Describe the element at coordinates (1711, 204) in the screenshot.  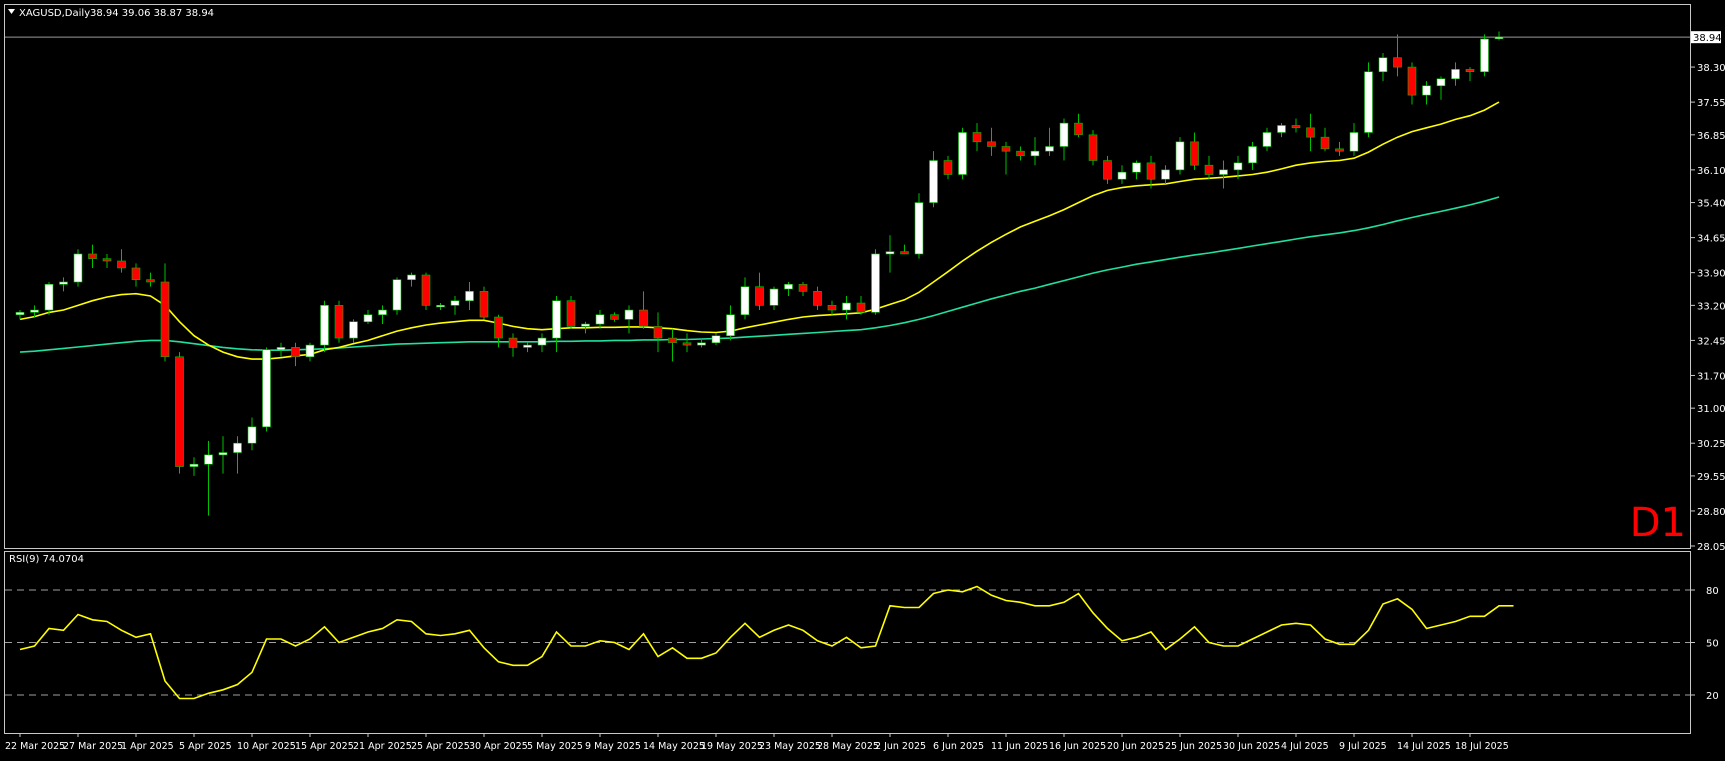
I see `price-tick-label: 35.40` at that location.